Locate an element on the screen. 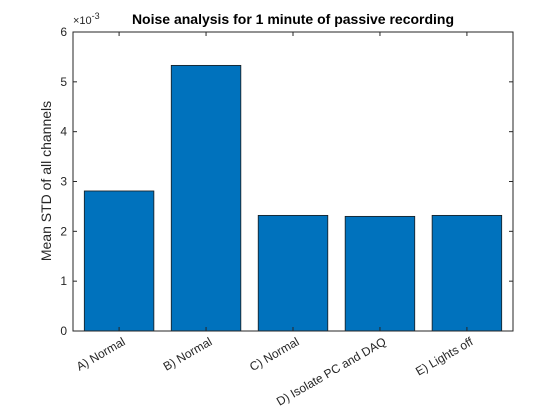 The image size is (560, 420). y-axis-exponent-power: -3 is located at coordinates (96, 16).